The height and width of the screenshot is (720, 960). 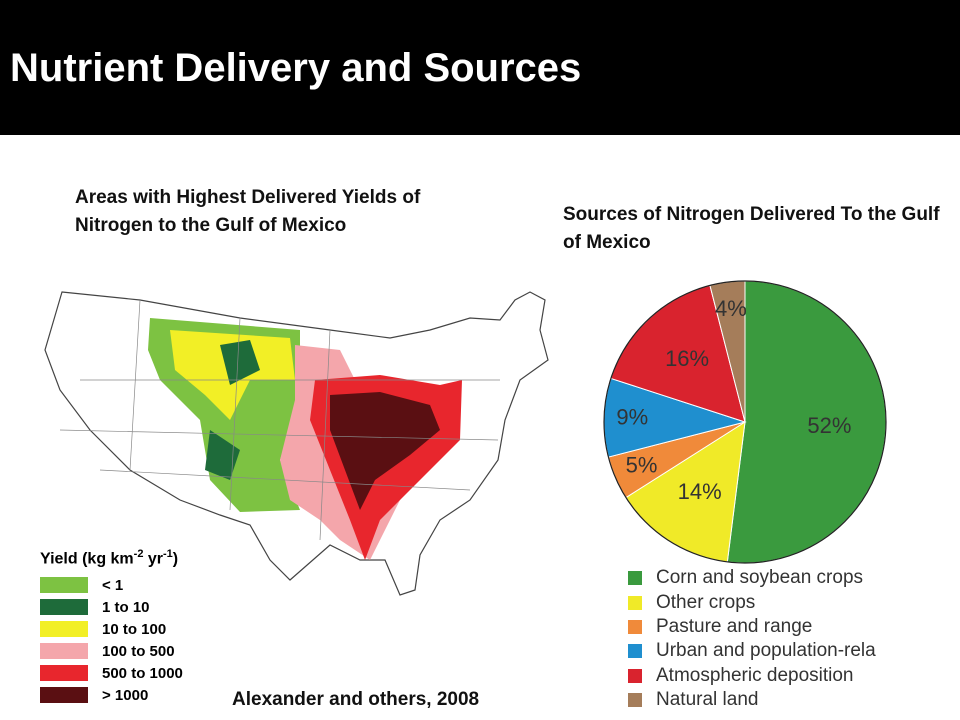 What do you see at coordinates (296, 68) in the screenshot?
I see `slide-title: Nutrient Delivery and Sources` at bounding box center [296, 68].